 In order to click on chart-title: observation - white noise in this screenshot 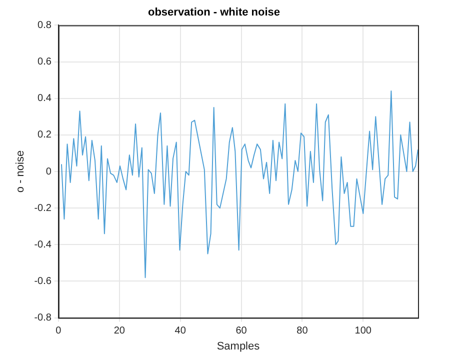, I will do `click(214, 12)`.